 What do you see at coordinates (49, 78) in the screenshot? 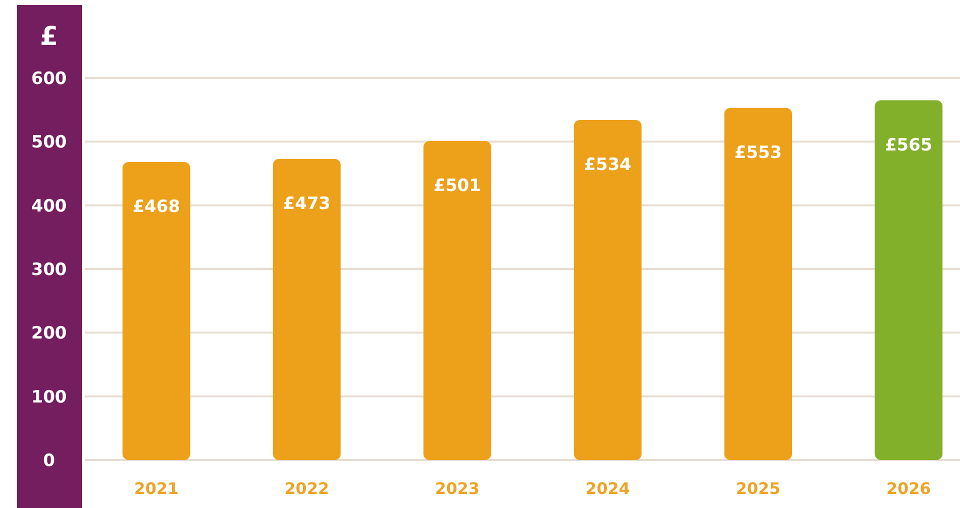
I see `y-tick-label: 600` at bounding box center [49, 78].